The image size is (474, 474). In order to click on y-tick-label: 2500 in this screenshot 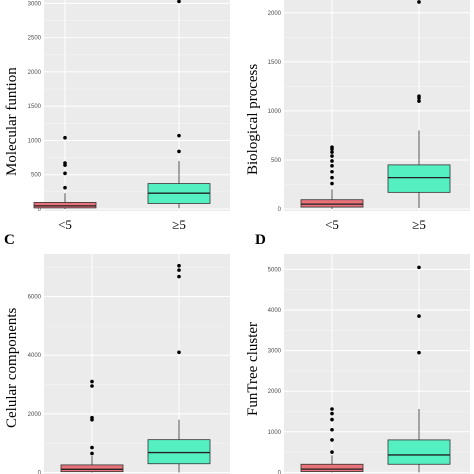, I will do `click(35, 39)`.